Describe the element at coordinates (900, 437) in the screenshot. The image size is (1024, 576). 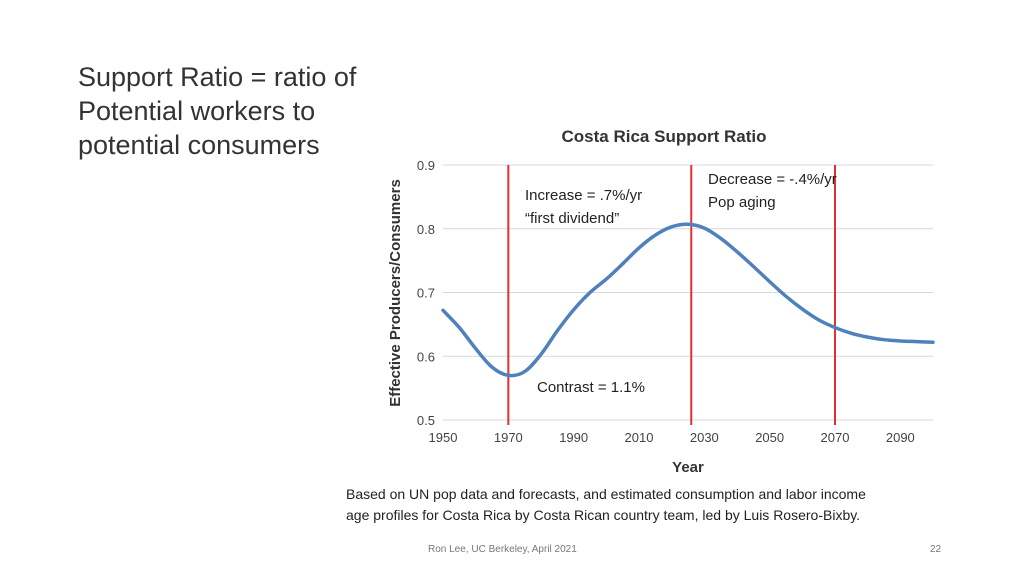
I see `x-tick-label: 2090` at that location.